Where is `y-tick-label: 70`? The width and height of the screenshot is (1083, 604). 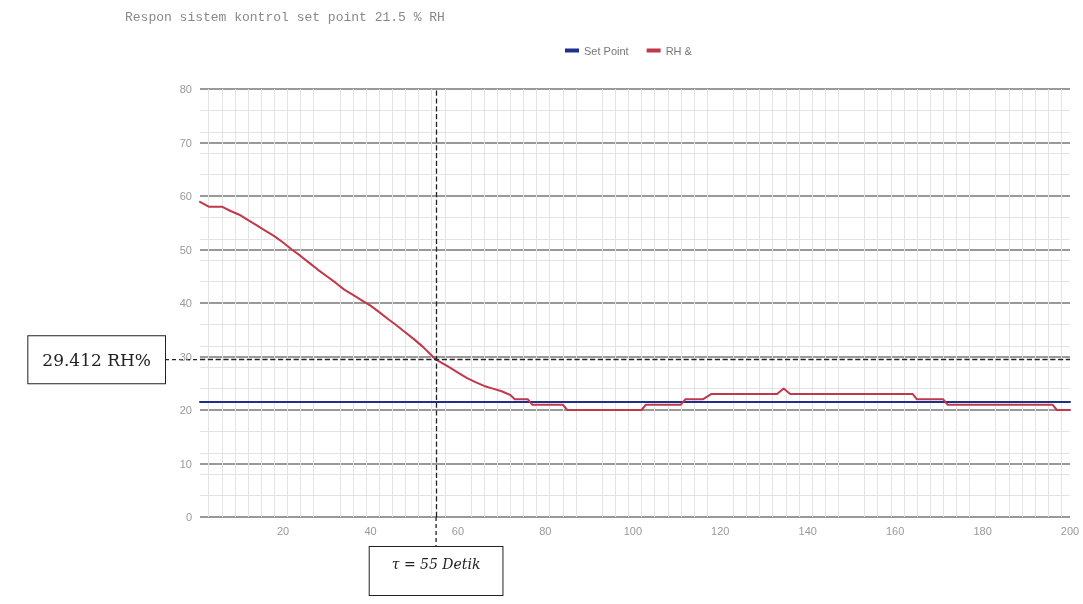
y-tick-label: 70 is located at coordinates (185, 142).